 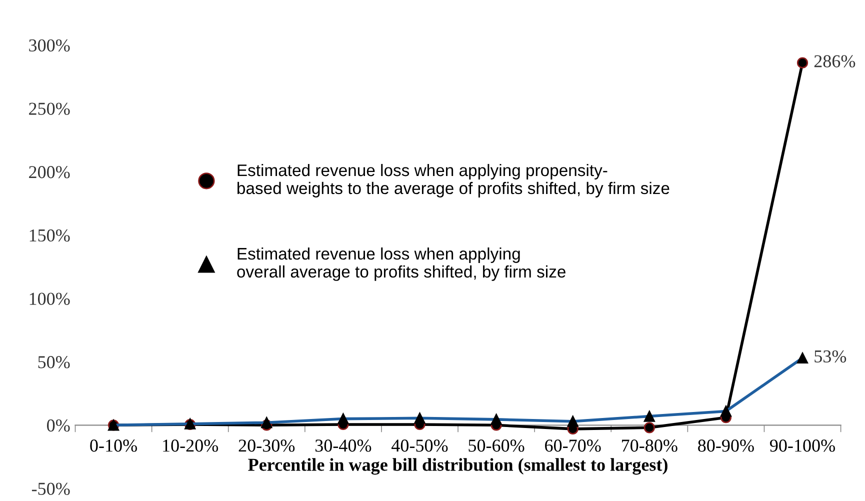 What do you see at coordinates (266, 446) in the screenshot?
I see `x-tick-label: 20-30%` at bounding box center [266, 446].